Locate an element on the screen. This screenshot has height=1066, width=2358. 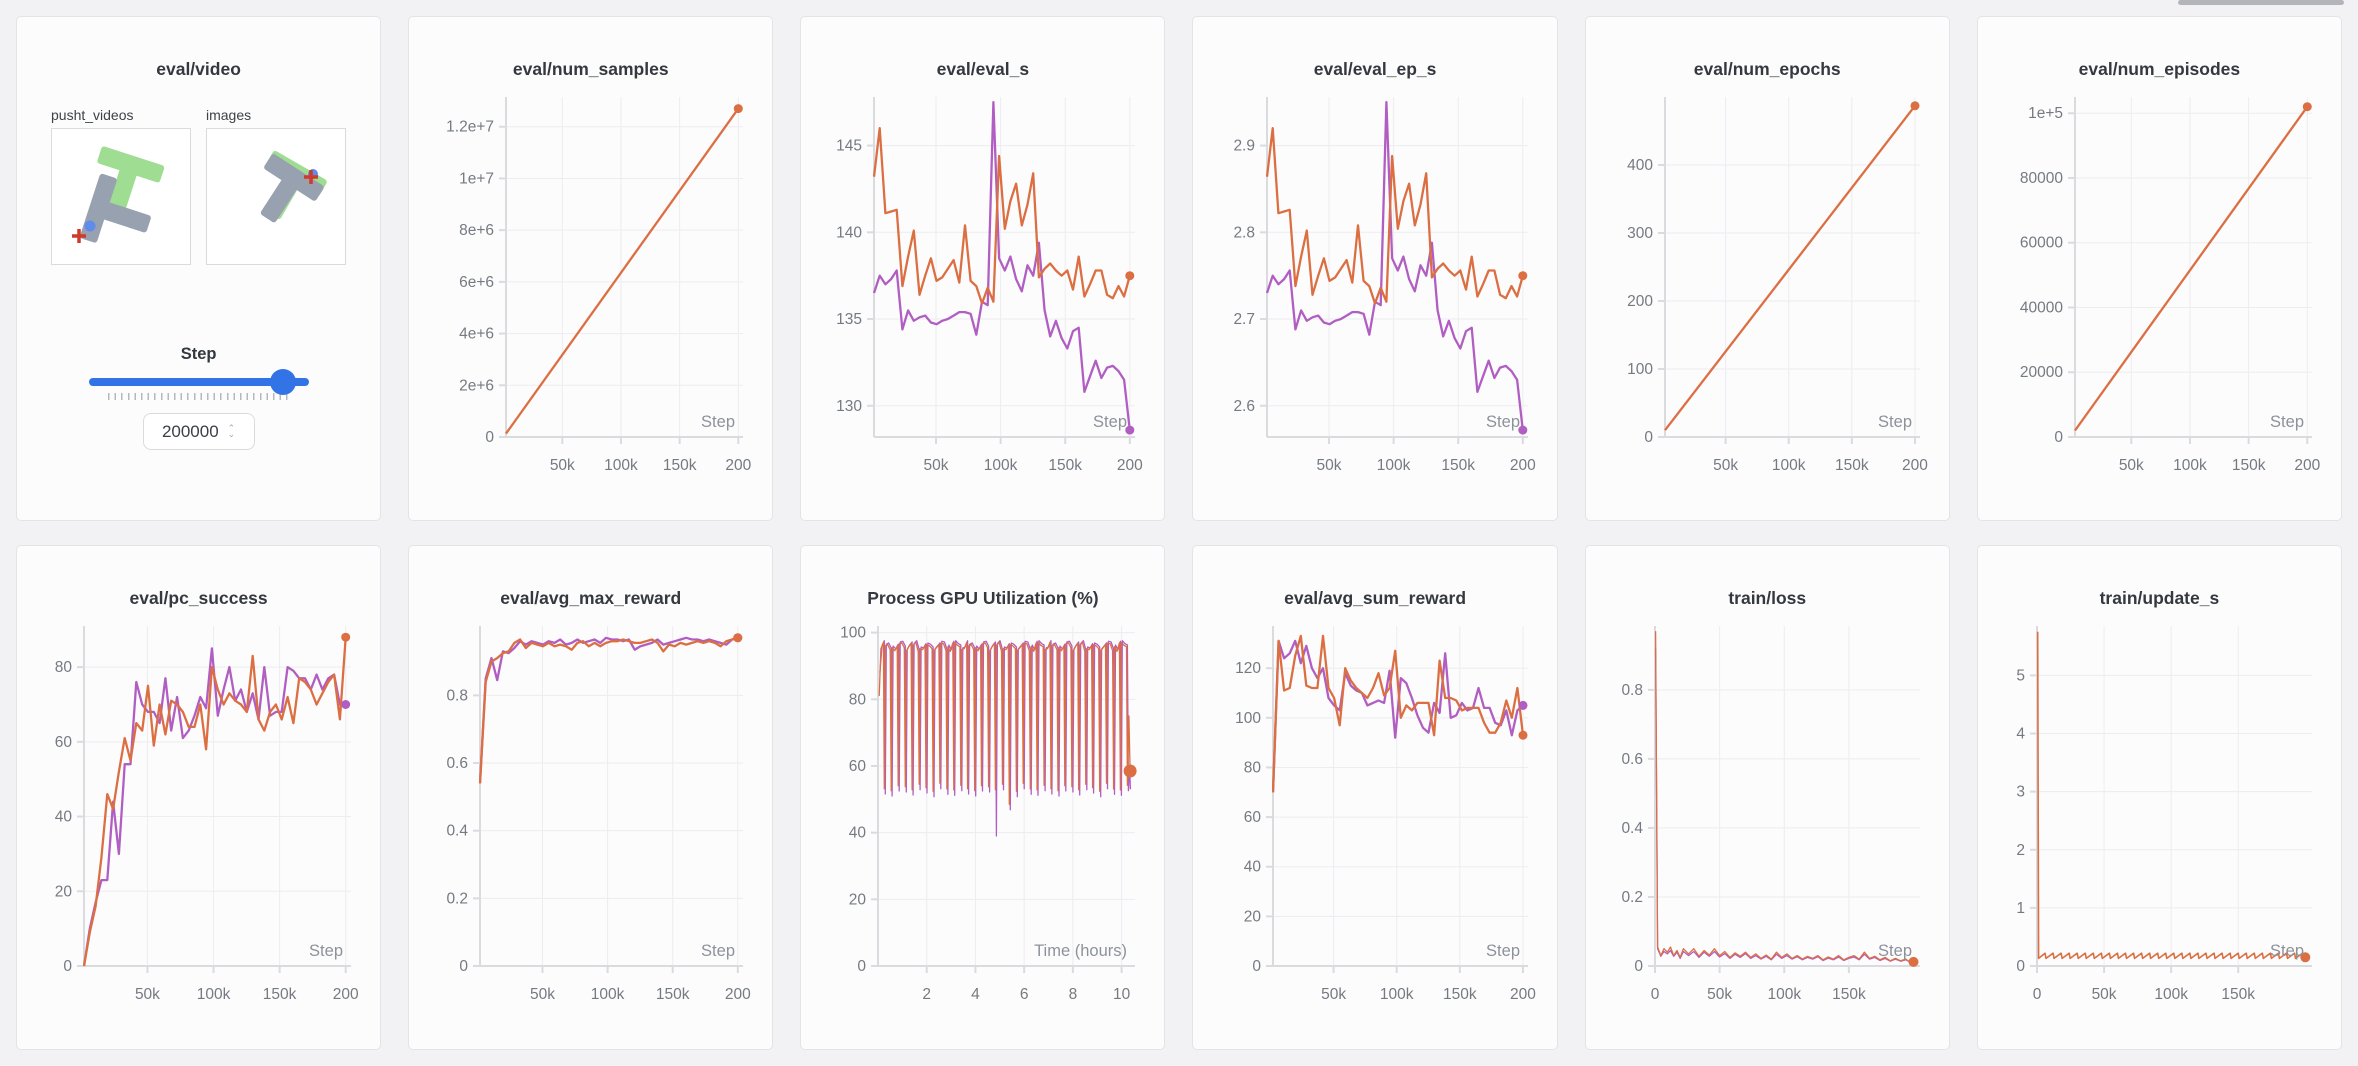
line-chart: 2.6 2.7 2.8 2.9 50k 100k 150k 200 Step is located at coordinates (1375, 285).